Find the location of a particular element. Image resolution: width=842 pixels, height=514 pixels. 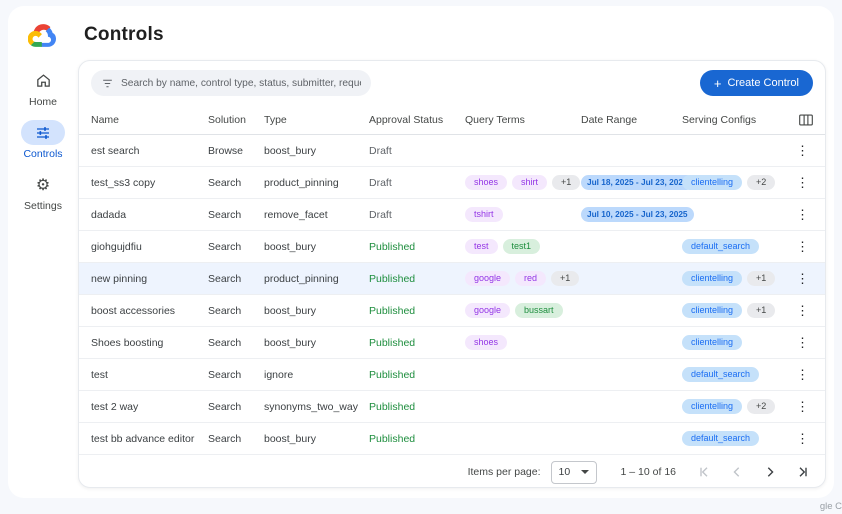

column-header-serving-configs: Serving Configs is located at coordinates (719, 119).